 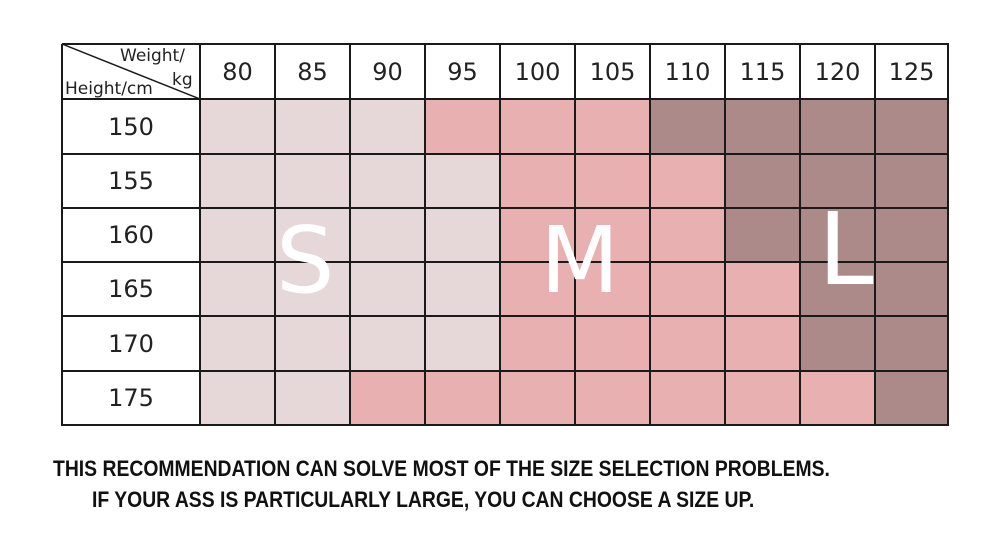 I want to click on weight-header-95: 95, so click(x=462, y=72).